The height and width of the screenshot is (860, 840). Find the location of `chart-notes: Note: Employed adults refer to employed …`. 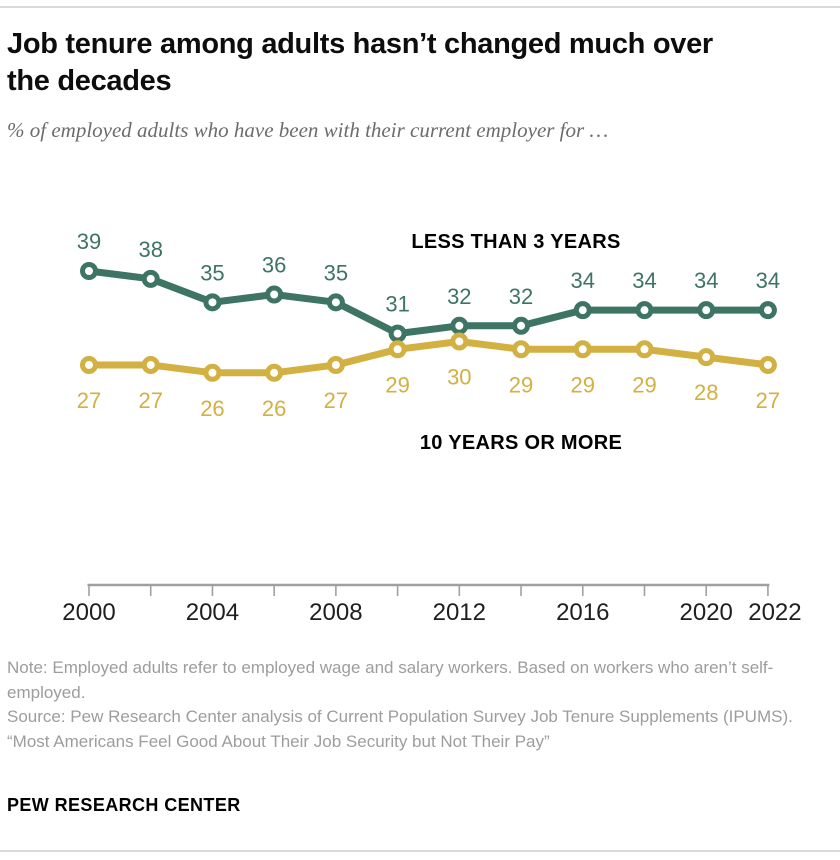

chart-notes: Note: Employed adults refer to employed … is located at coordinates (403, 705).